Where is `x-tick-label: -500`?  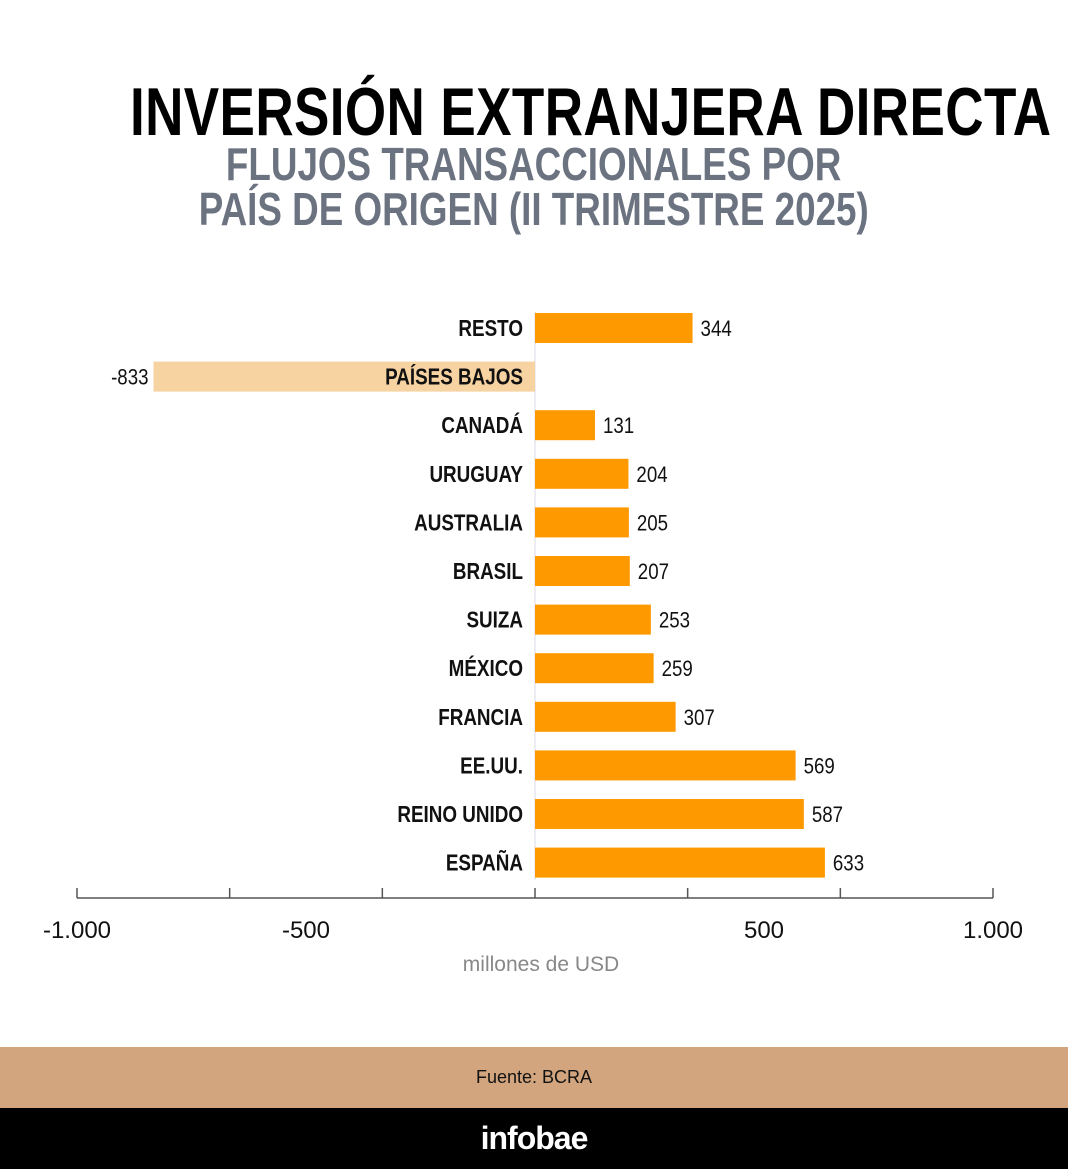
x-tick-label: -500 is located at coordinates (306, 930).